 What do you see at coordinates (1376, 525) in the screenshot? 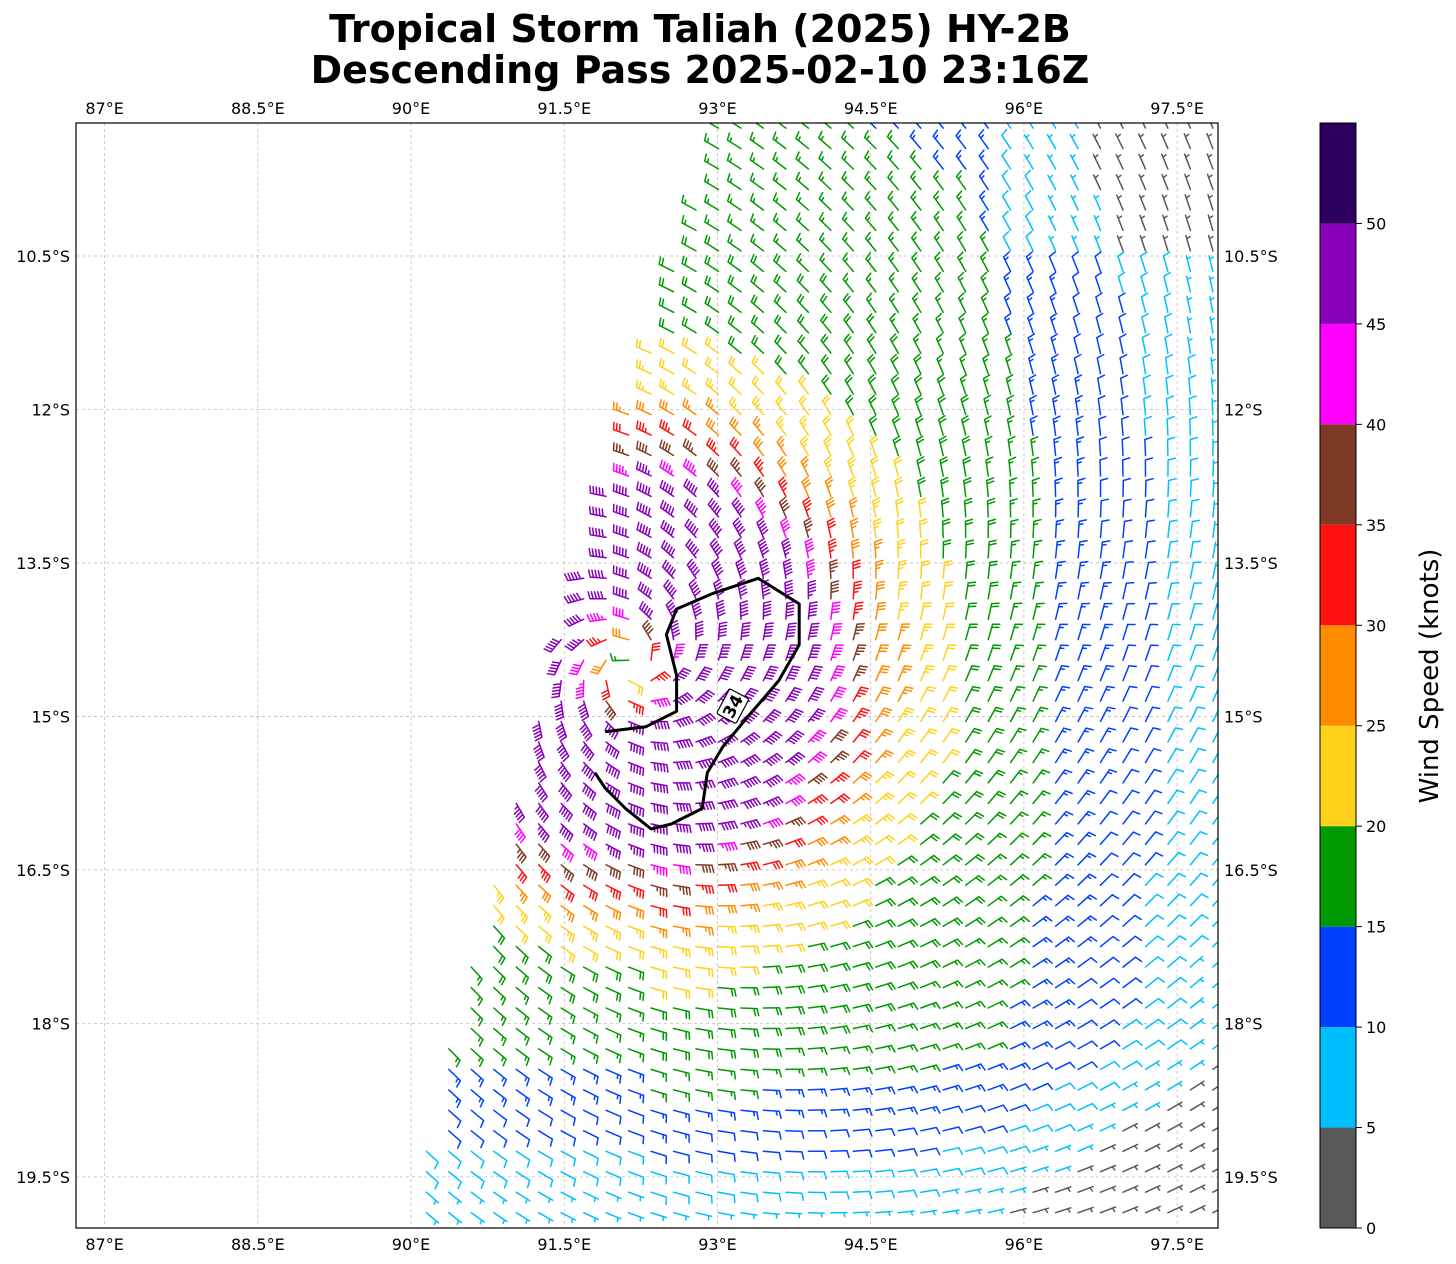
I see `colorbar-tick-label: 35` at bounding box center [1376, 525].